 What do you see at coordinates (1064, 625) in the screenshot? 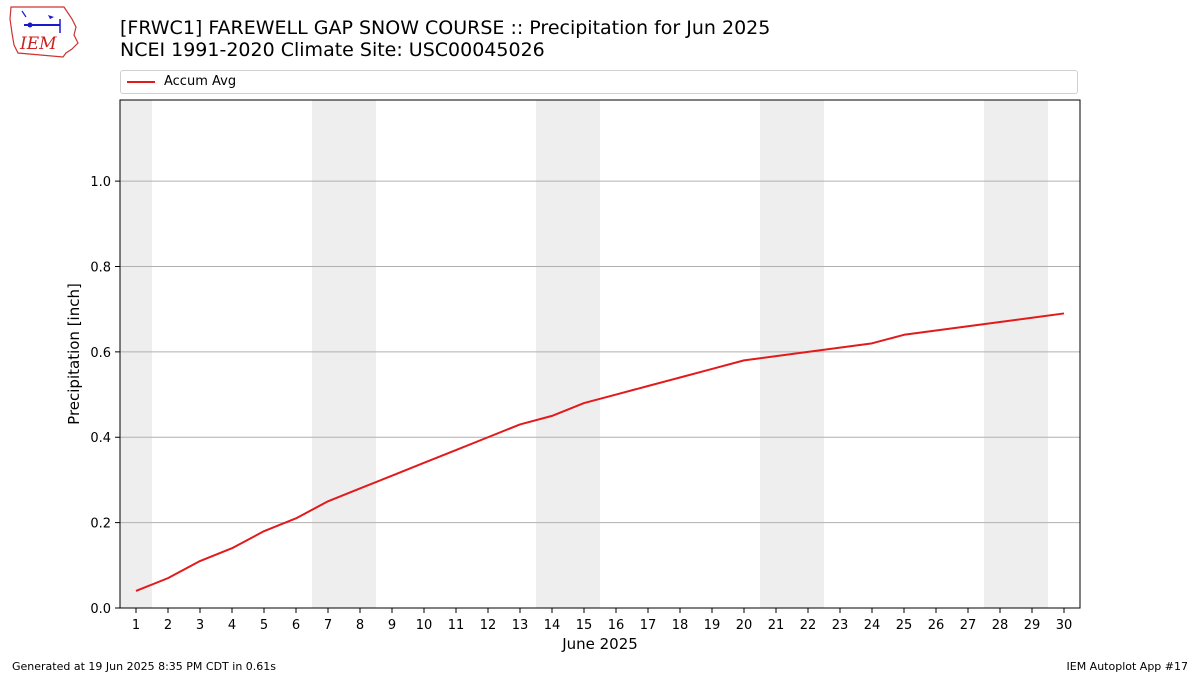
I see `x-tick-label: 30` at bounding box center [1064, 625].